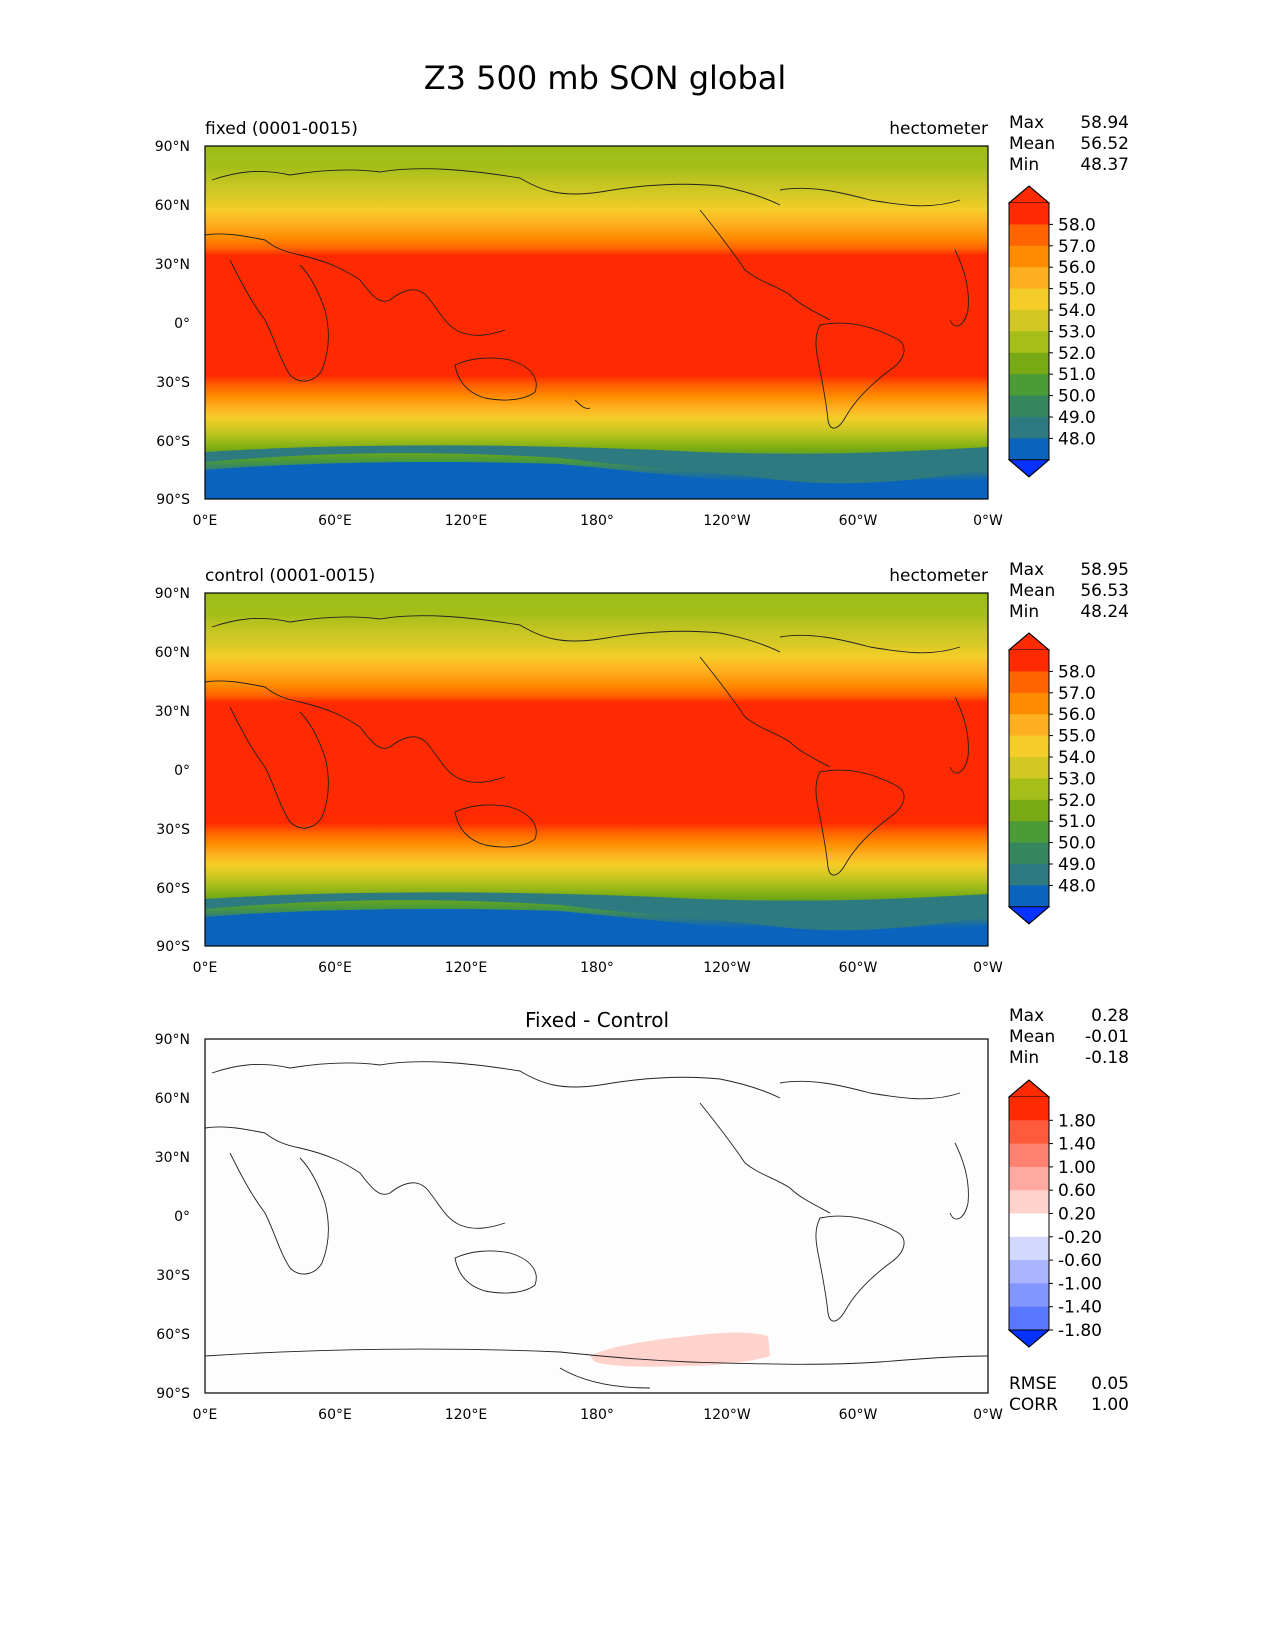 Image resolution: width=1275 pixels, height=1650 pixels. I want to click on colorbar-tick-label: 51.0, so click(1077, 375).